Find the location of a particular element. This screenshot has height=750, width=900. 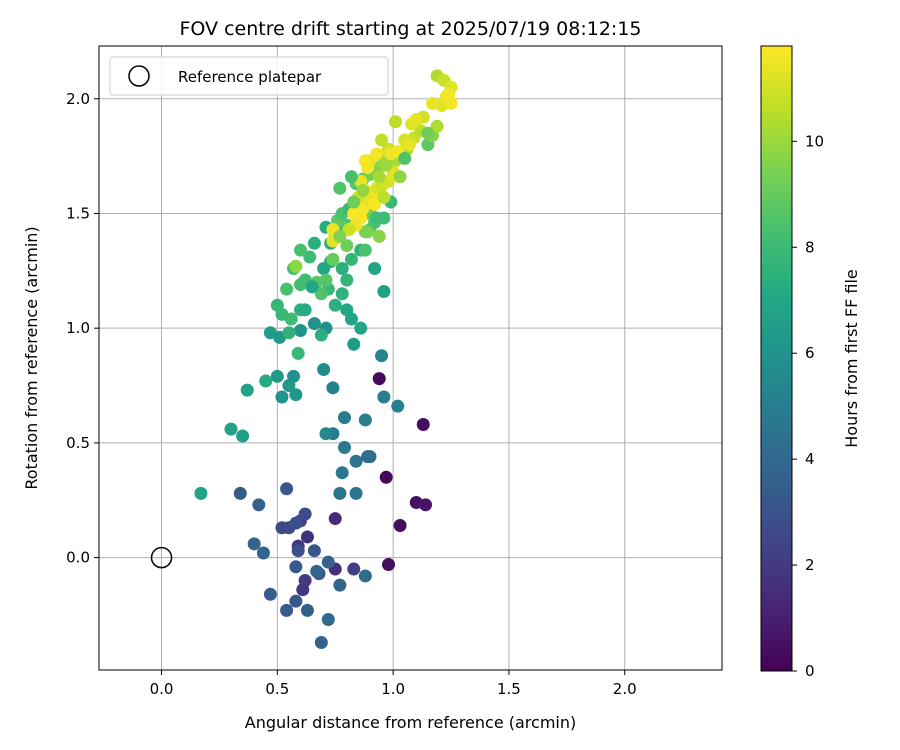

colorbar-tick-label: 4 is located at coordinates (810, 459).